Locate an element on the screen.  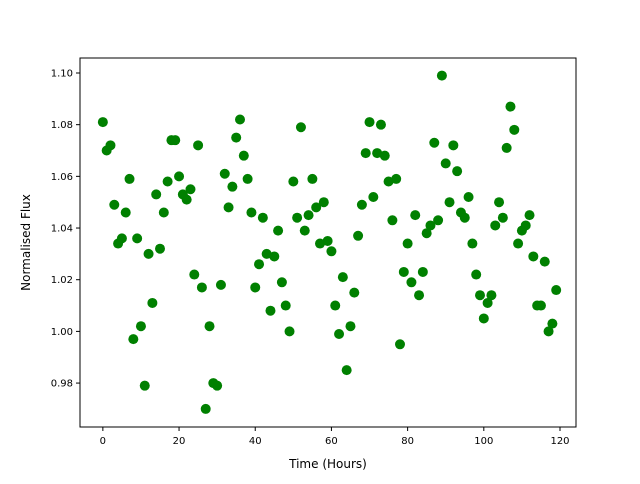
x-axis-ticks: 0 20 40 60 80 100 120 is located at coordinates (335, 437).